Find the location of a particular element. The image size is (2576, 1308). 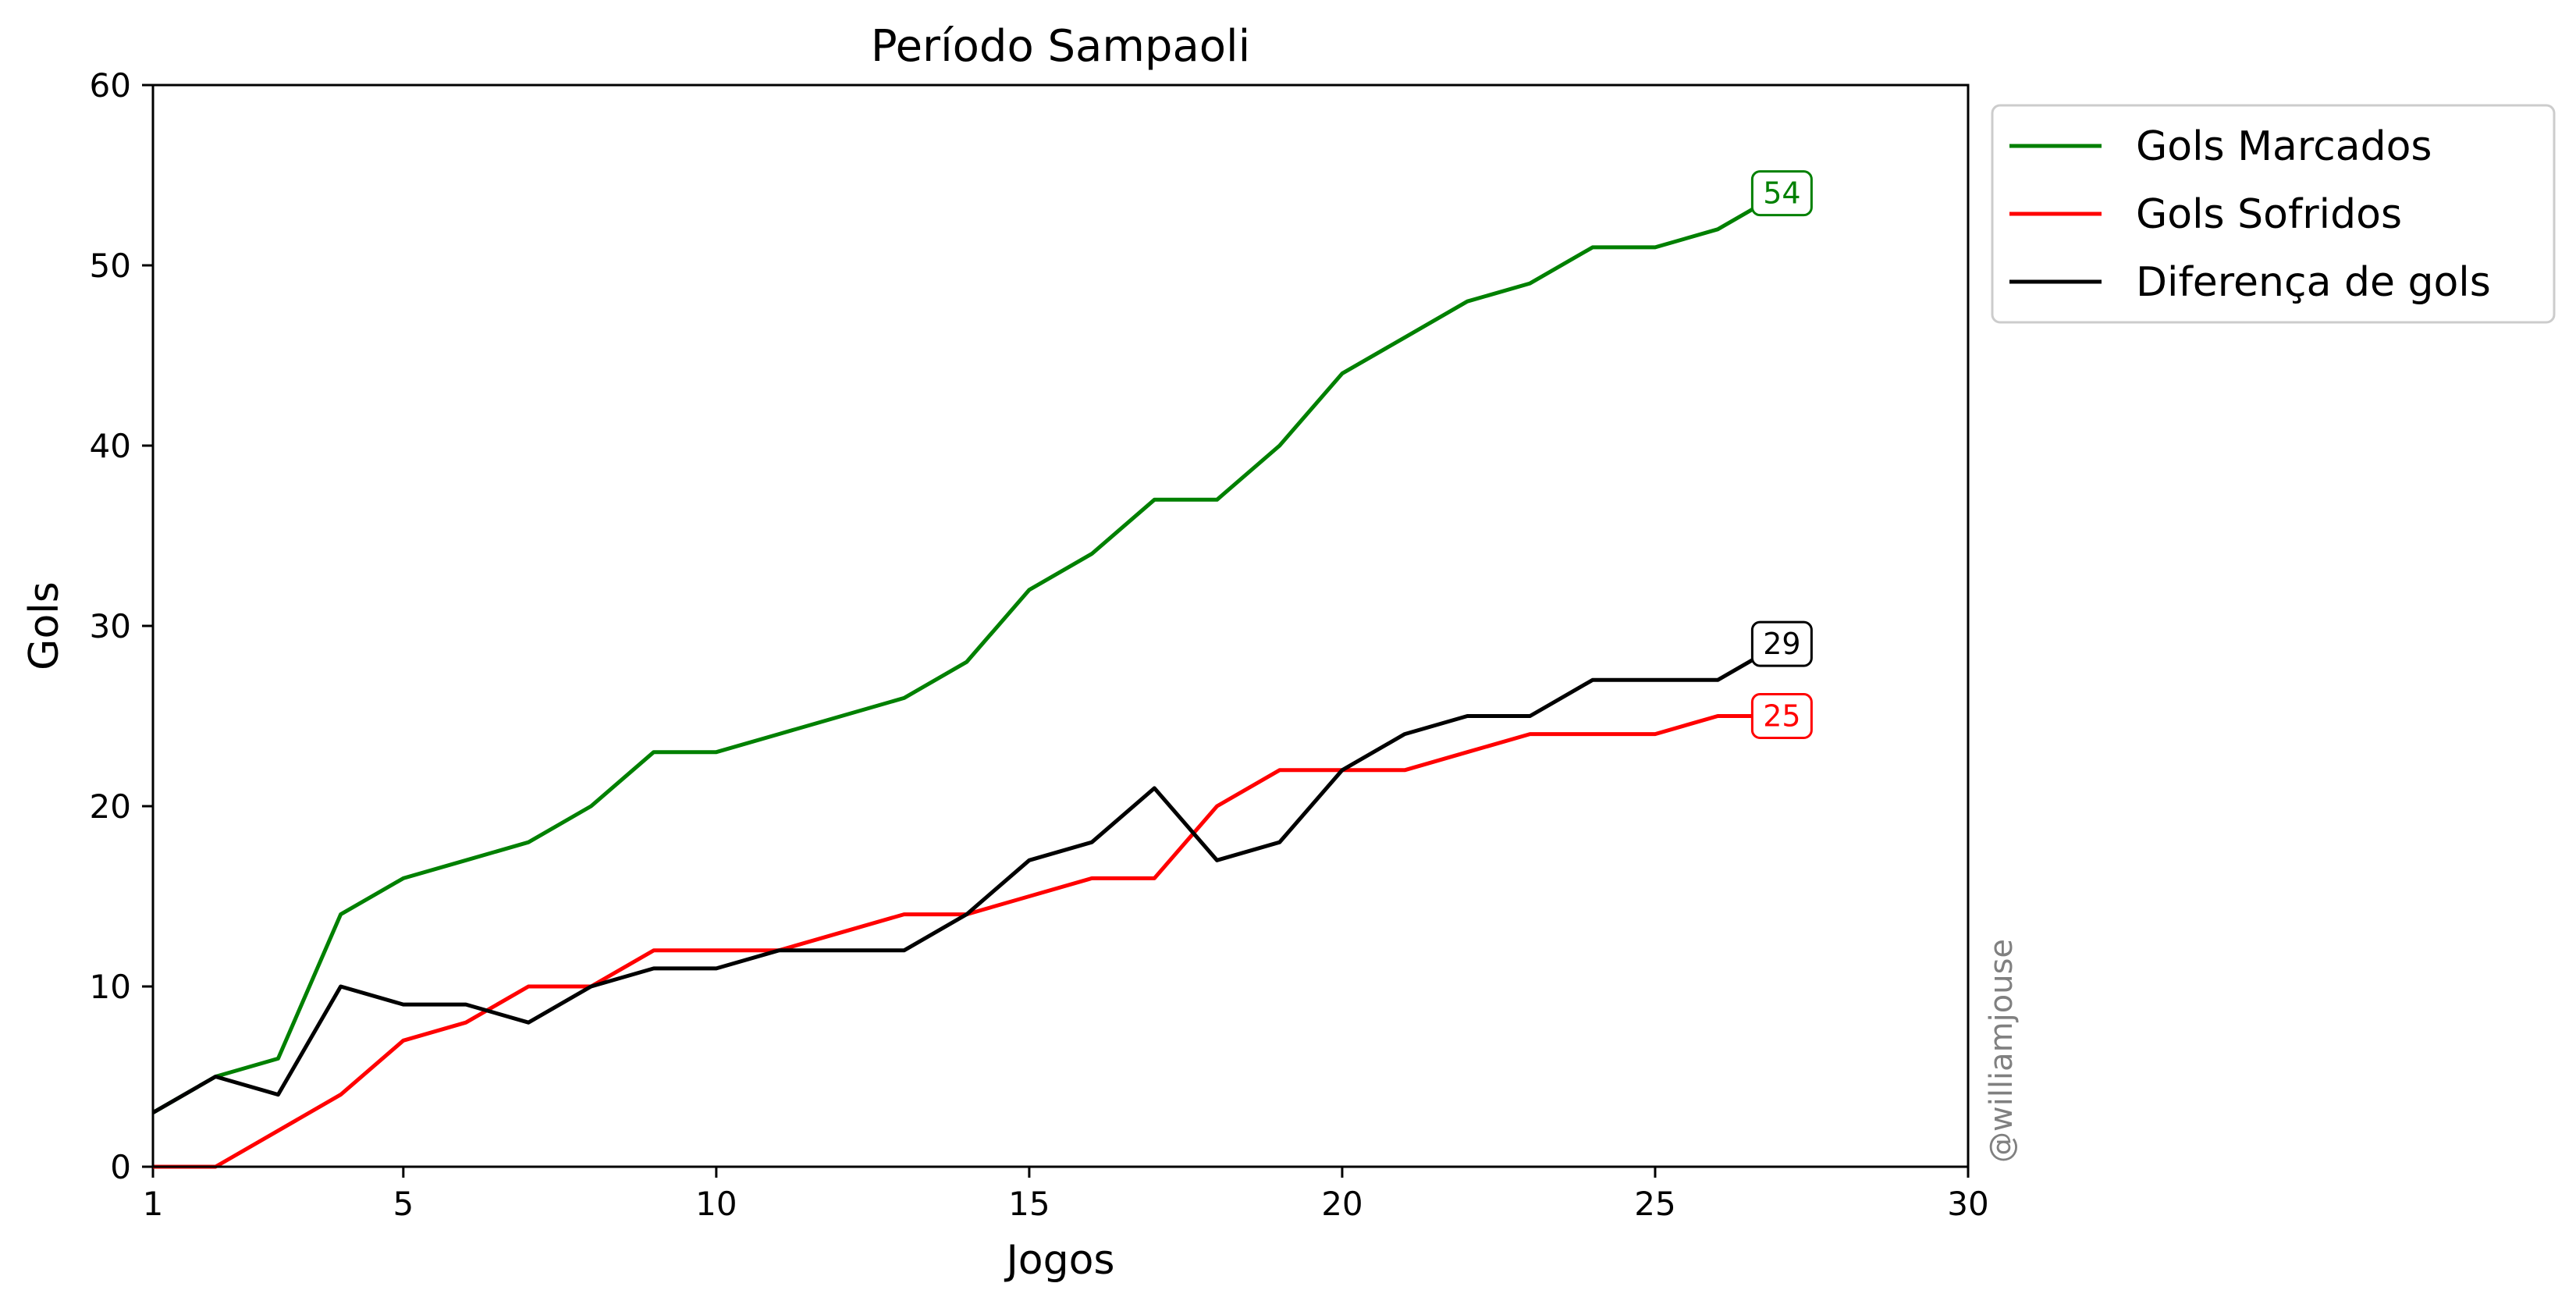

x-tick-label: 30 is located at coordinates (1968, 1204).